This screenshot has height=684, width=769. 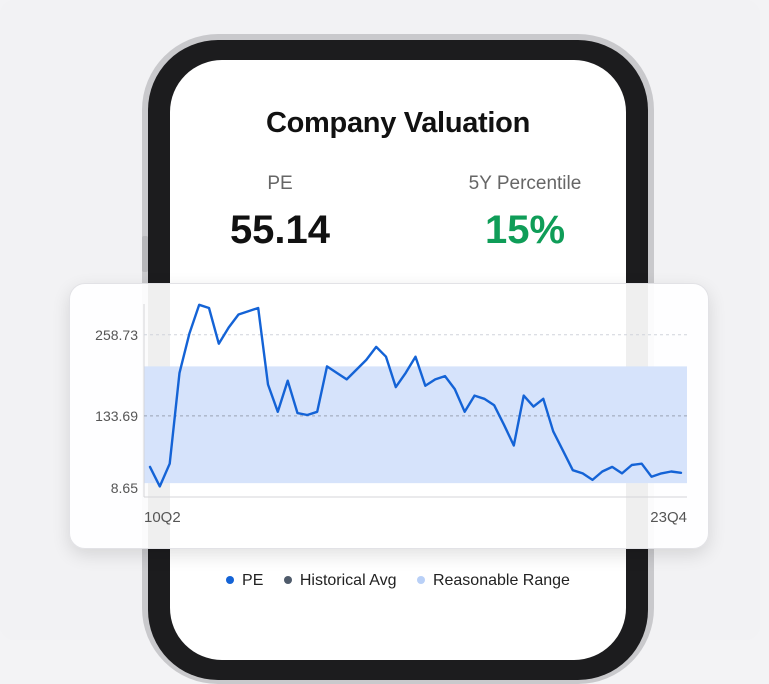 What do you see at coordinates (230, 580) in the screenshot?
I see `pe-dot-icon` at bounding box center [230, 580].